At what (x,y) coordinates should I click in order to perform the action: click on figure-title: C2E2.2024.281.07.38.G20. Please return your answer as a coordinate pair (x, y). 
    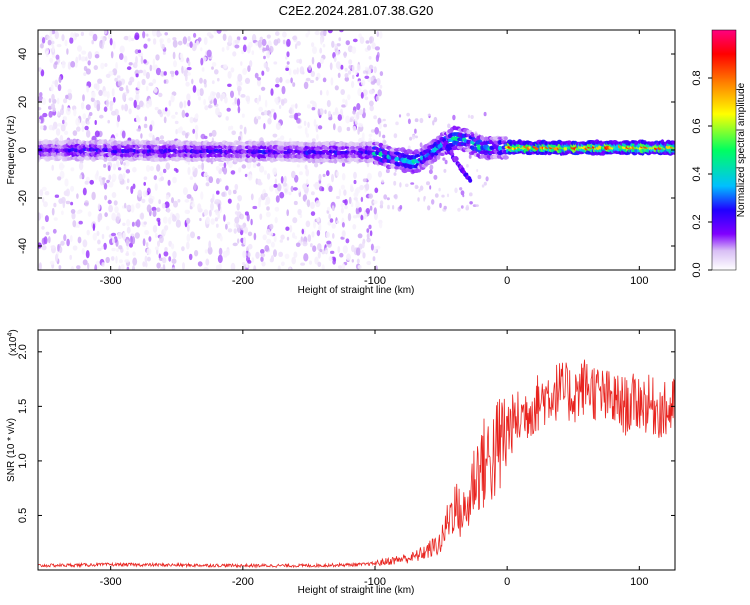
    Looking at the image, I should click on (356, 10).